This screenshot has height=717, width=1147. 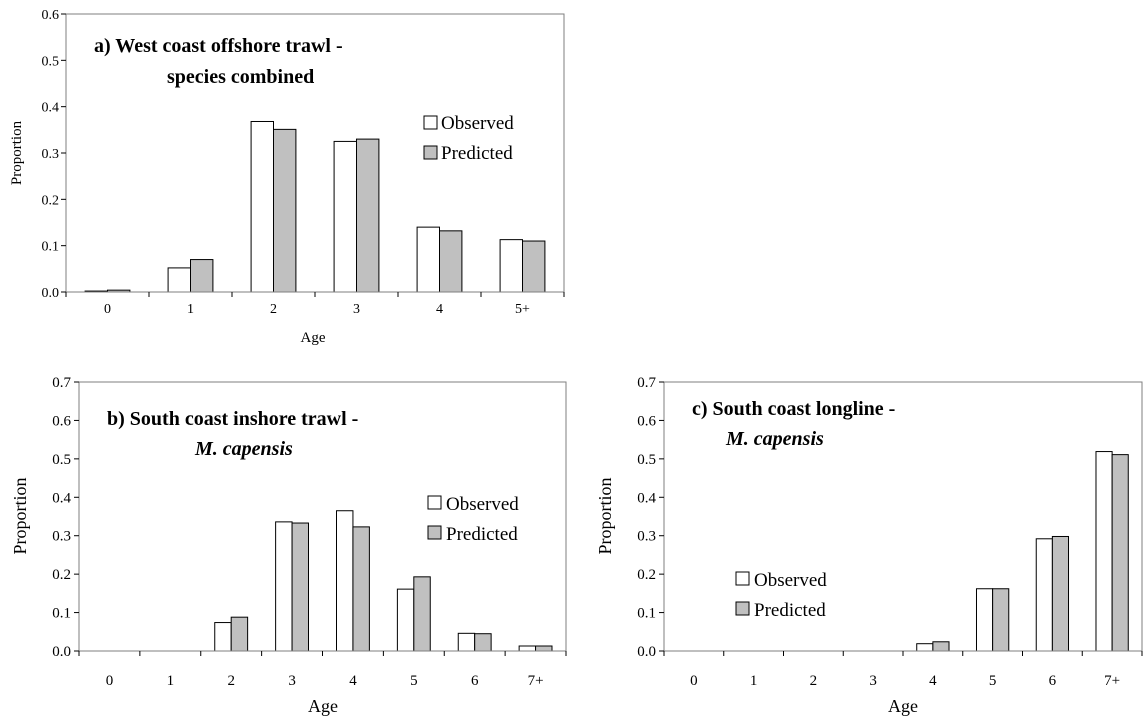 I want to click on ytick-label-b-3: 0.3, so click(x=61, y=537).